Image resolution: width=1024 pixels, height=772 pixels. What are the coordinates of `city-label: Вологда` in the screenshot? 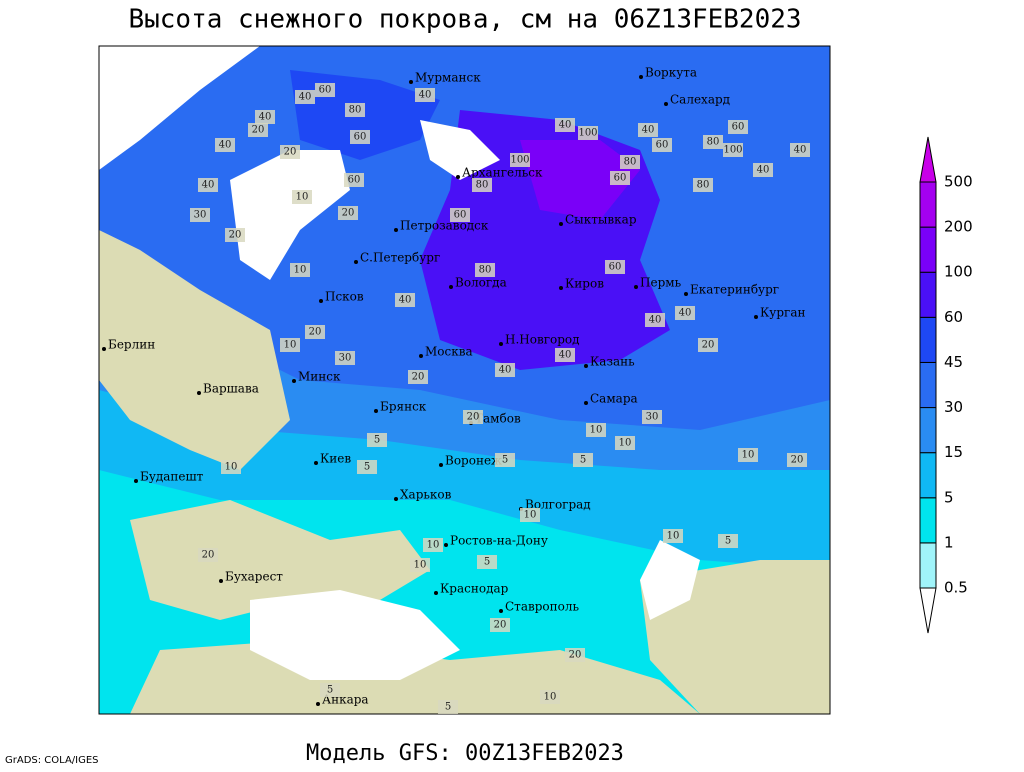 It's located at (481, 283).